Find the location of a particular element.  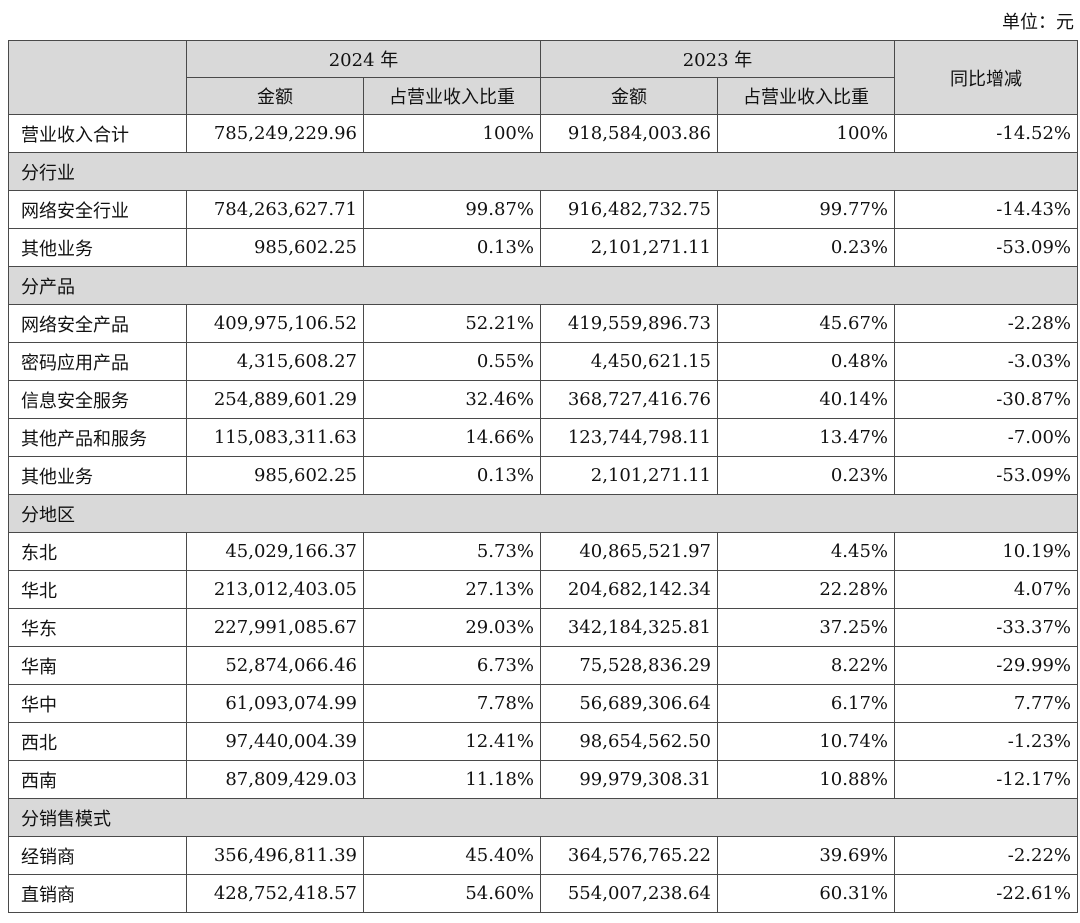

share-2023-cell: 45.67% is located at coordinates (806, 323).